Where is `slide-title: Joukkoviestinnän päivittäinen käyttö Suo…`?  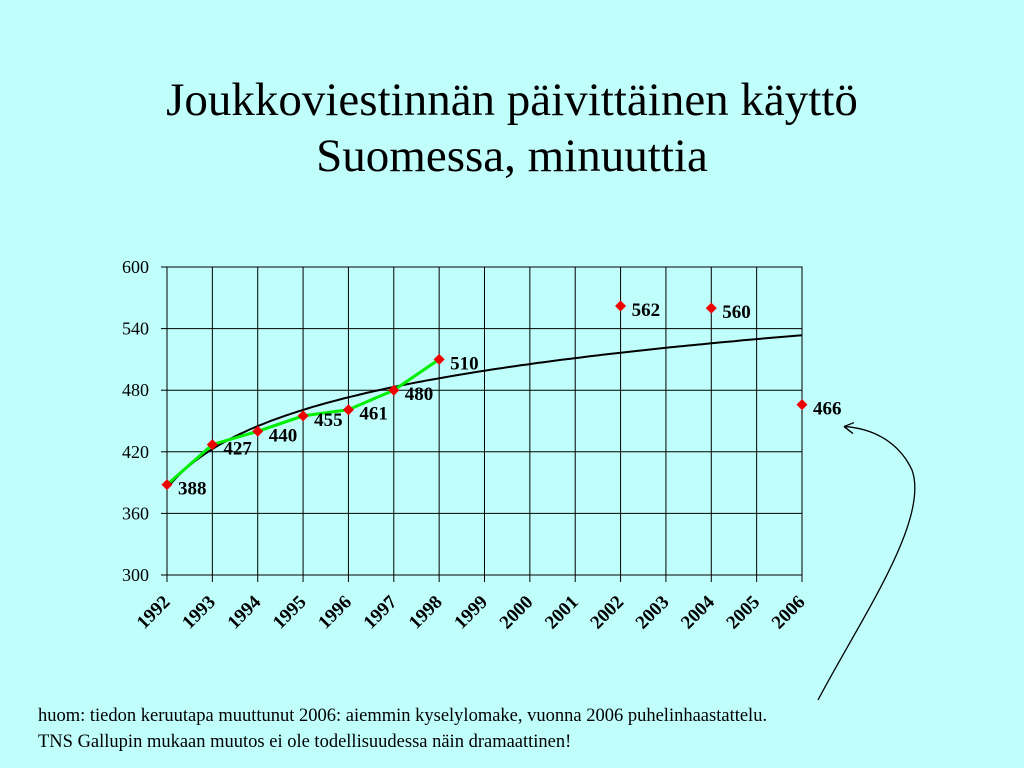
slide-title: Joukkoviestinnän päivittäinen käyttö Suo… is located at coordinates (512, 128).